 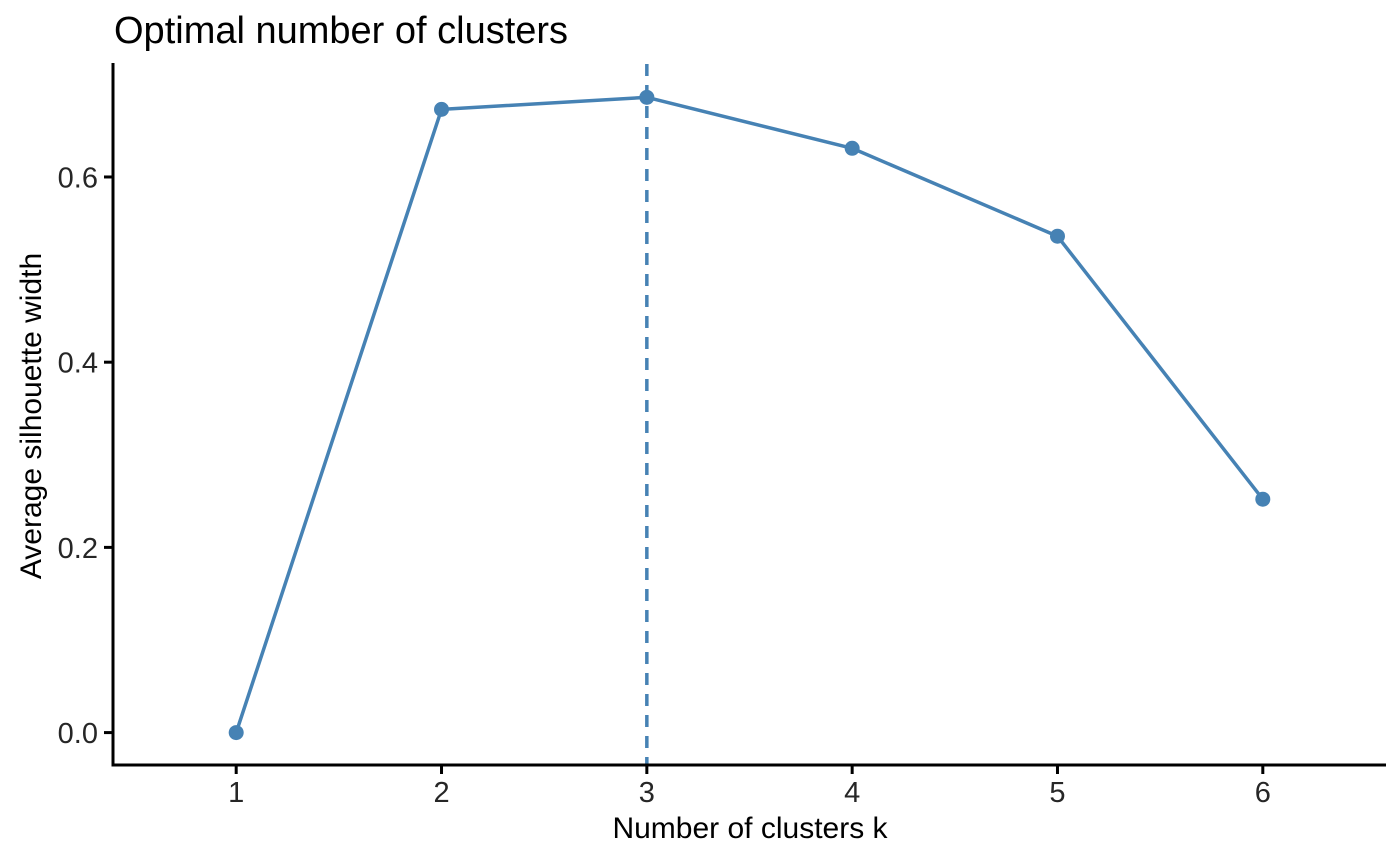 I want to click on data-point-k5, so click(x=1057, y=236).